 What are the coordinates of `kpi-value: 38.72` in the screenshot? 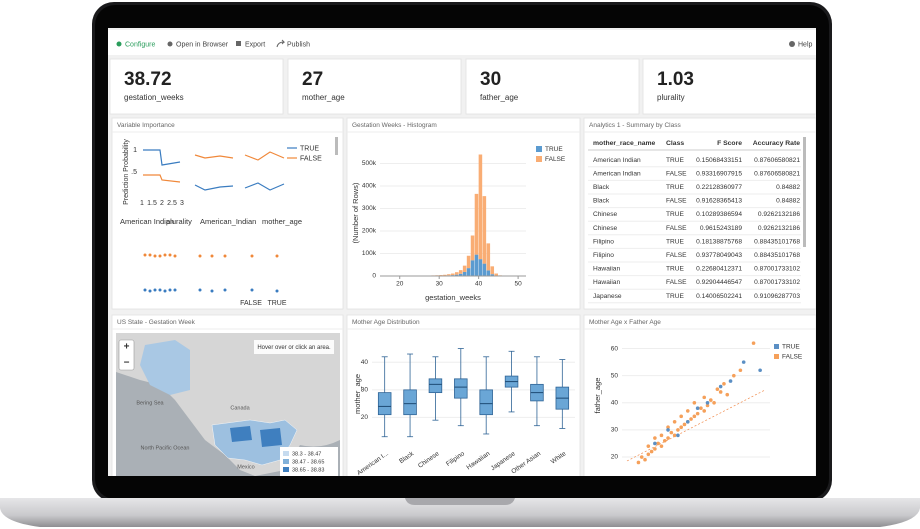 It's located at (148, 79).